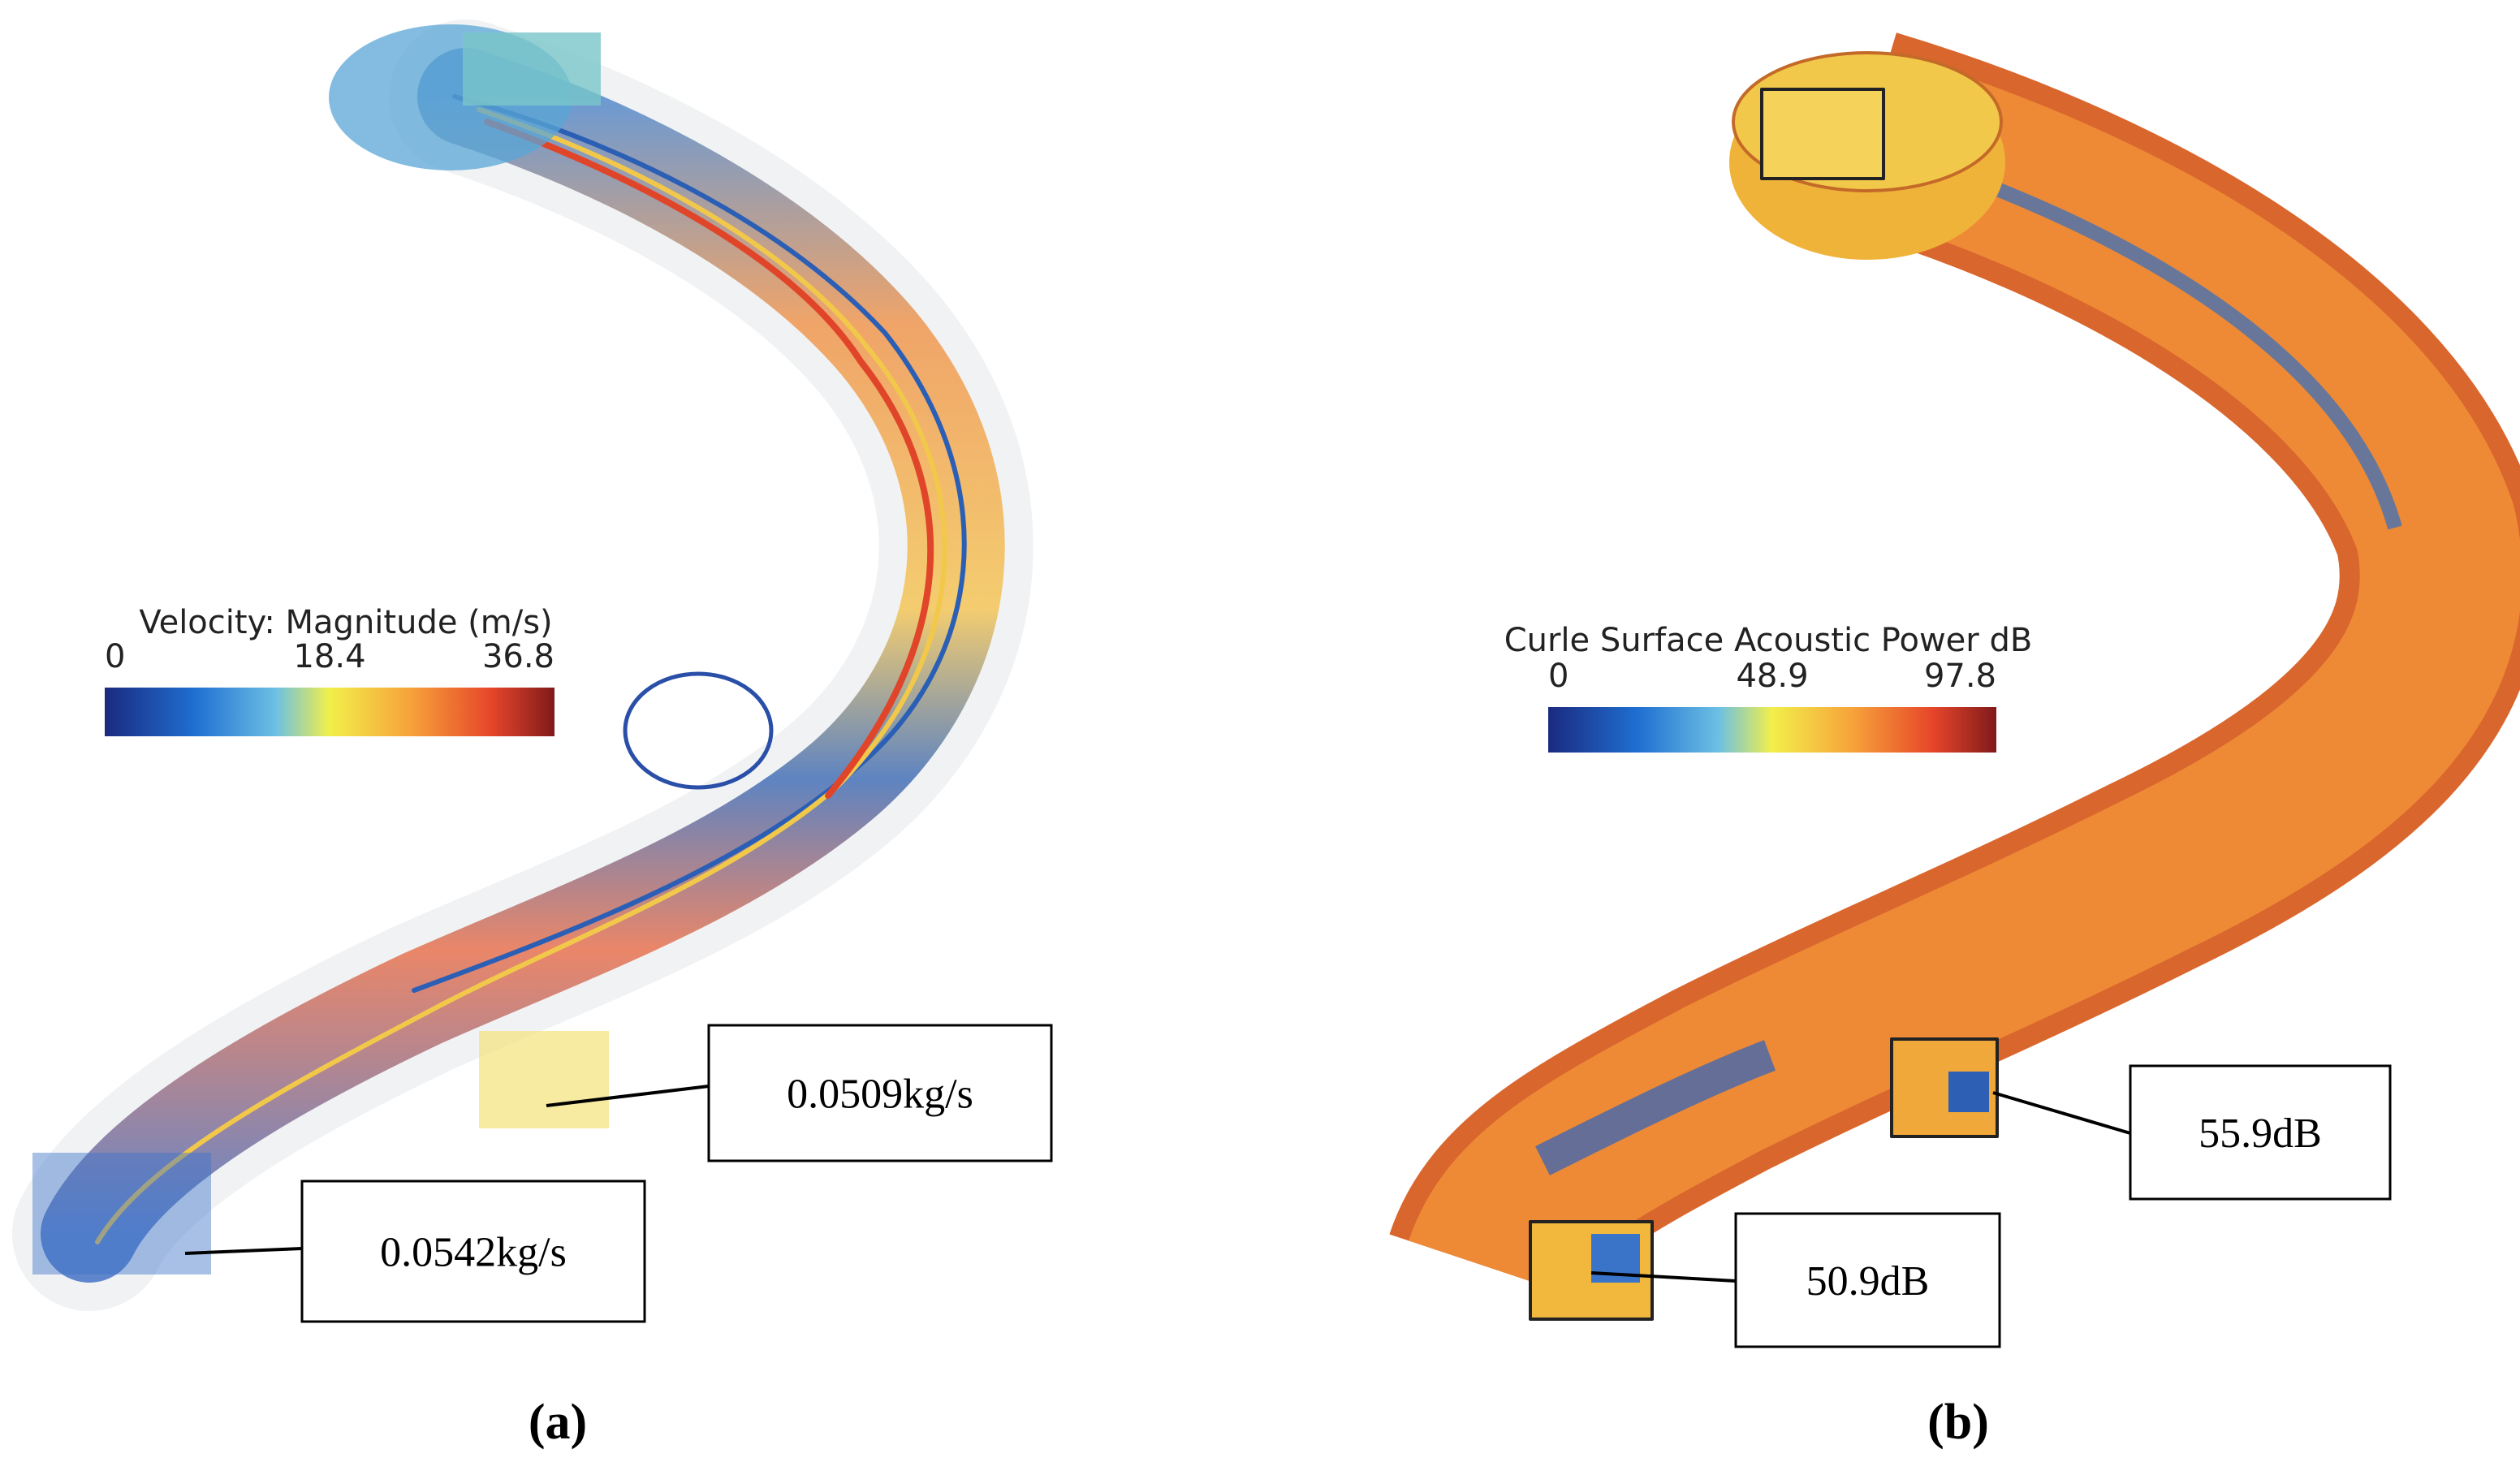  I want to click on colorbar-tick-label: 36.8, so click(518, 656).